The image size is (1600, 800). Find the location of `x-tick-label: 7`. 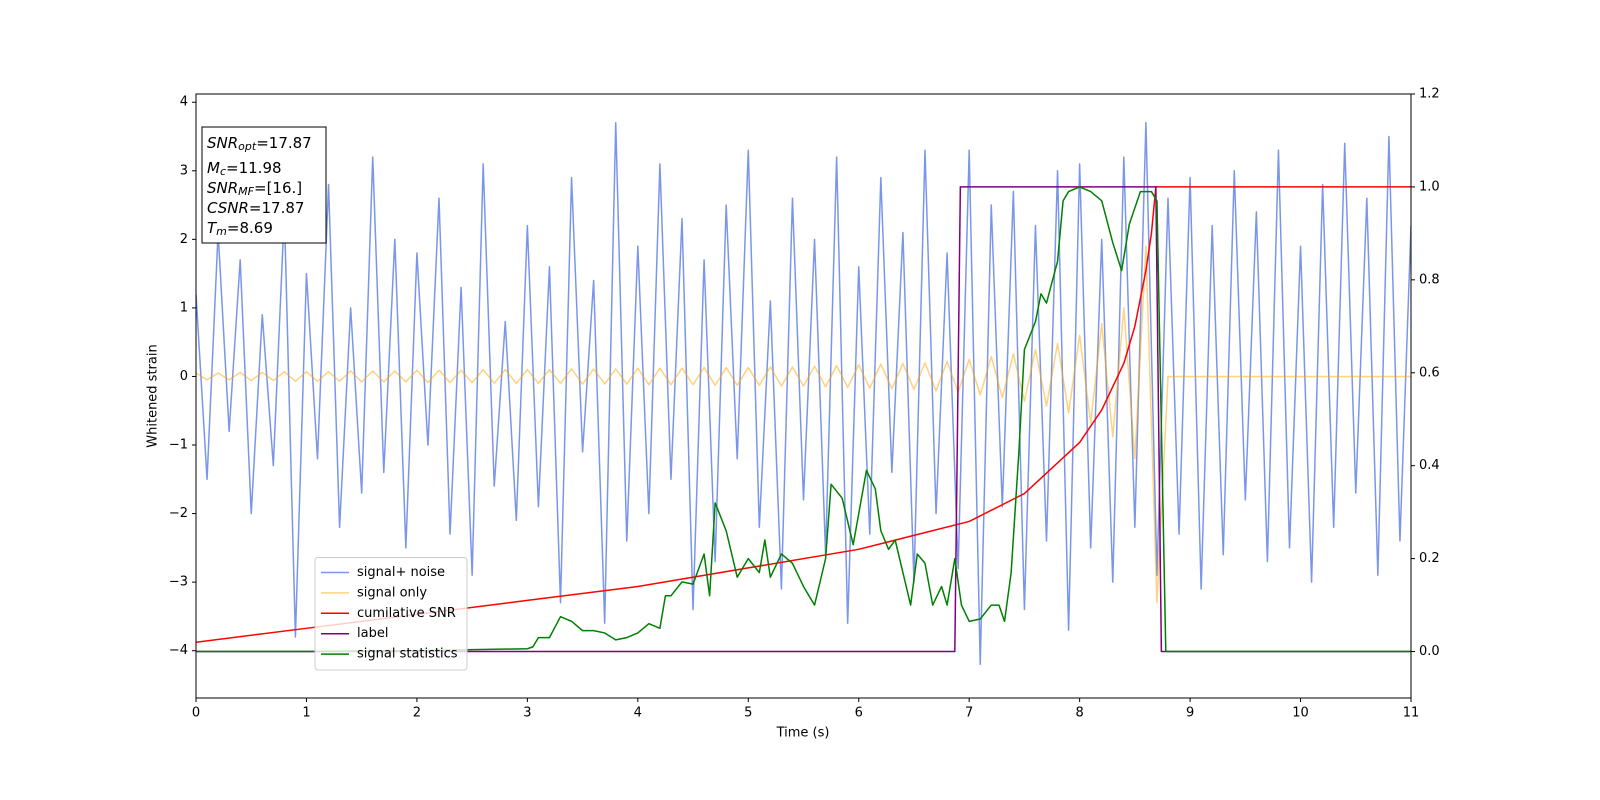

x-tick-label: 7 is located at coordinates (969, 713).